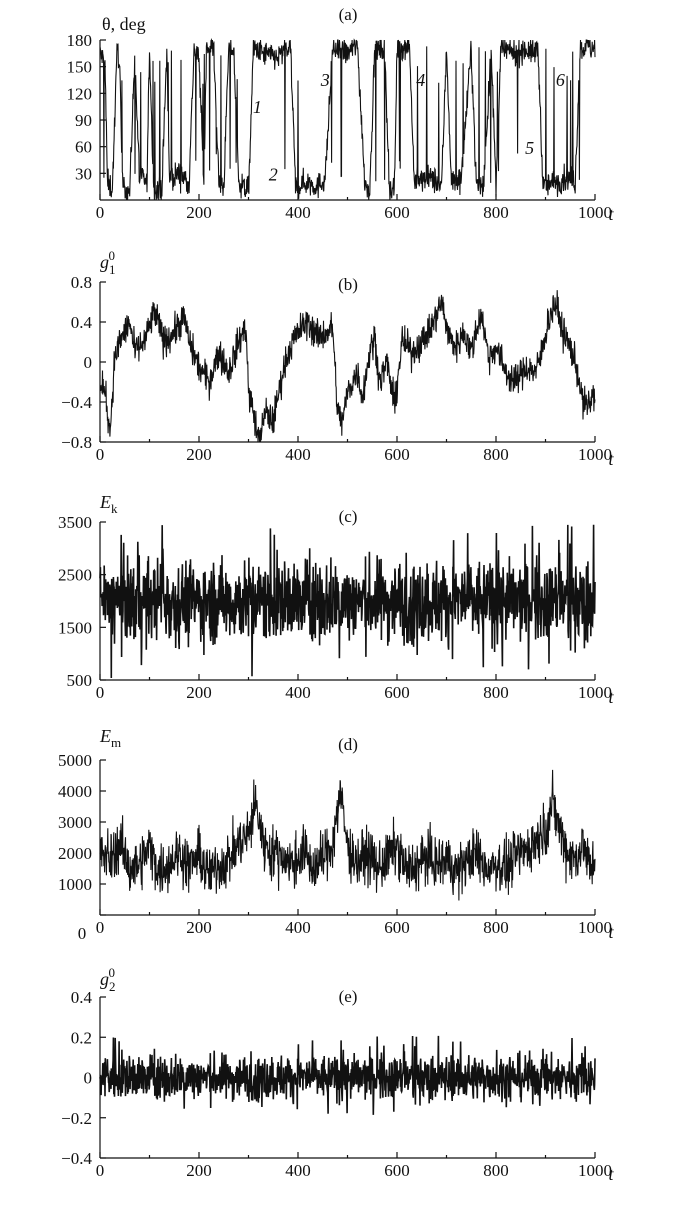 The height and width of the screenshot is (1211, 685). Describe the element at coordinates (560, 80) in the screenshot. I see `annotation-label: 6` at that location.